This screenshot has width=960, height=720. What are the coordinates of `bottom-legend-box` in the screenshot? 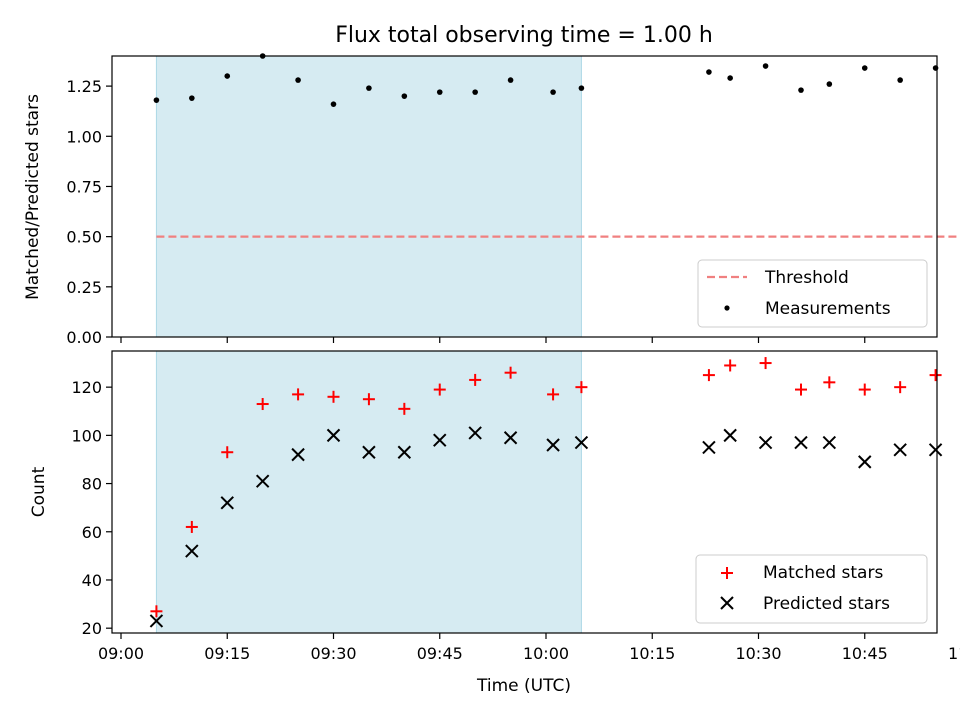 It's located at (811, 589).